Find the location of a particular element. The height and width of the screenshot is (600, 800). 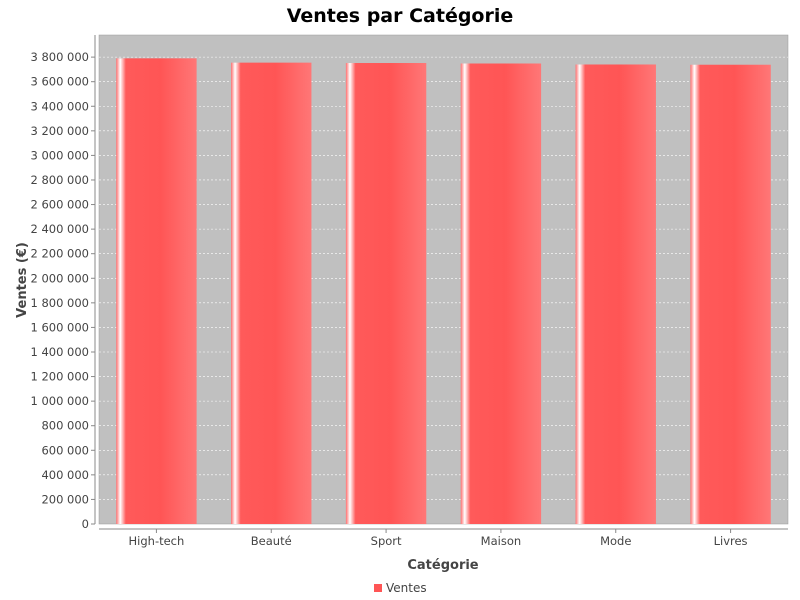

x-tick-label: High-tech is located at coordinates (157, 541).